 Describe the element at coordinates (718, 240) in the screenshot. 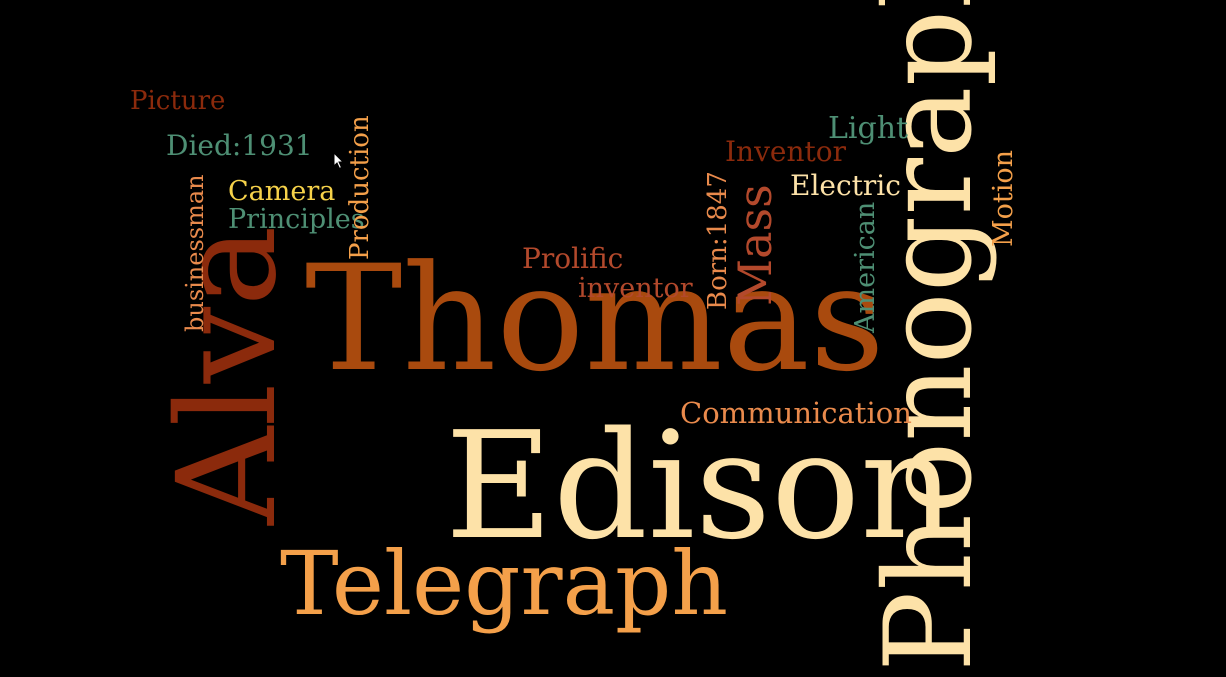

I see `word-born: Born:1847` at that location.